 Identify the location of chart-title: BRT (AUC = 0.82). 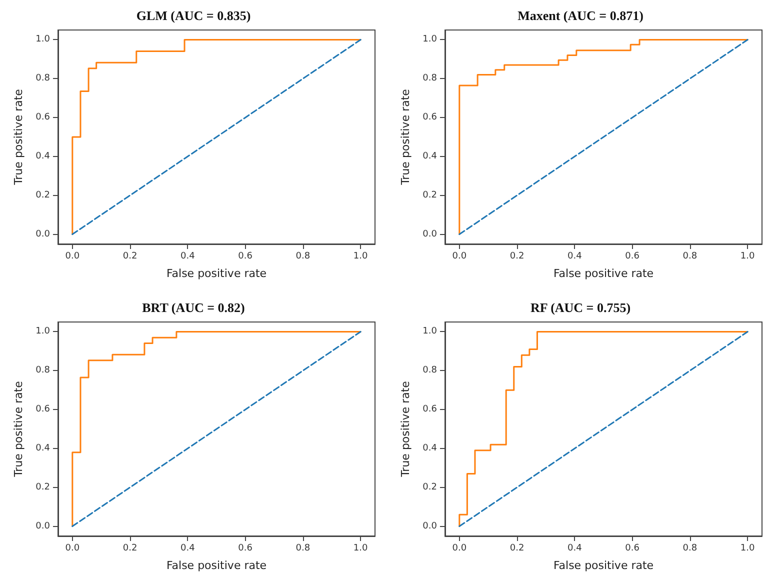
(193, 307).